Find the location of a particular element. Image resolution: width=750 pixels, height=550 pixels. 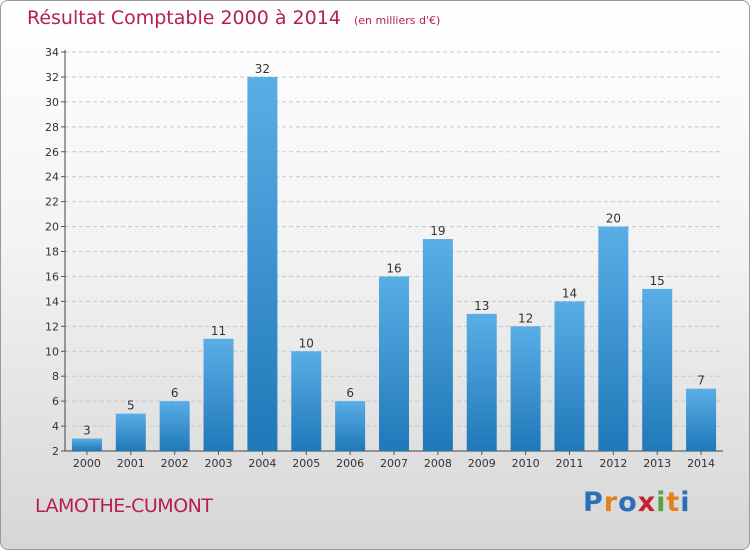

bar-2011 is located at coordinates (569, 376).